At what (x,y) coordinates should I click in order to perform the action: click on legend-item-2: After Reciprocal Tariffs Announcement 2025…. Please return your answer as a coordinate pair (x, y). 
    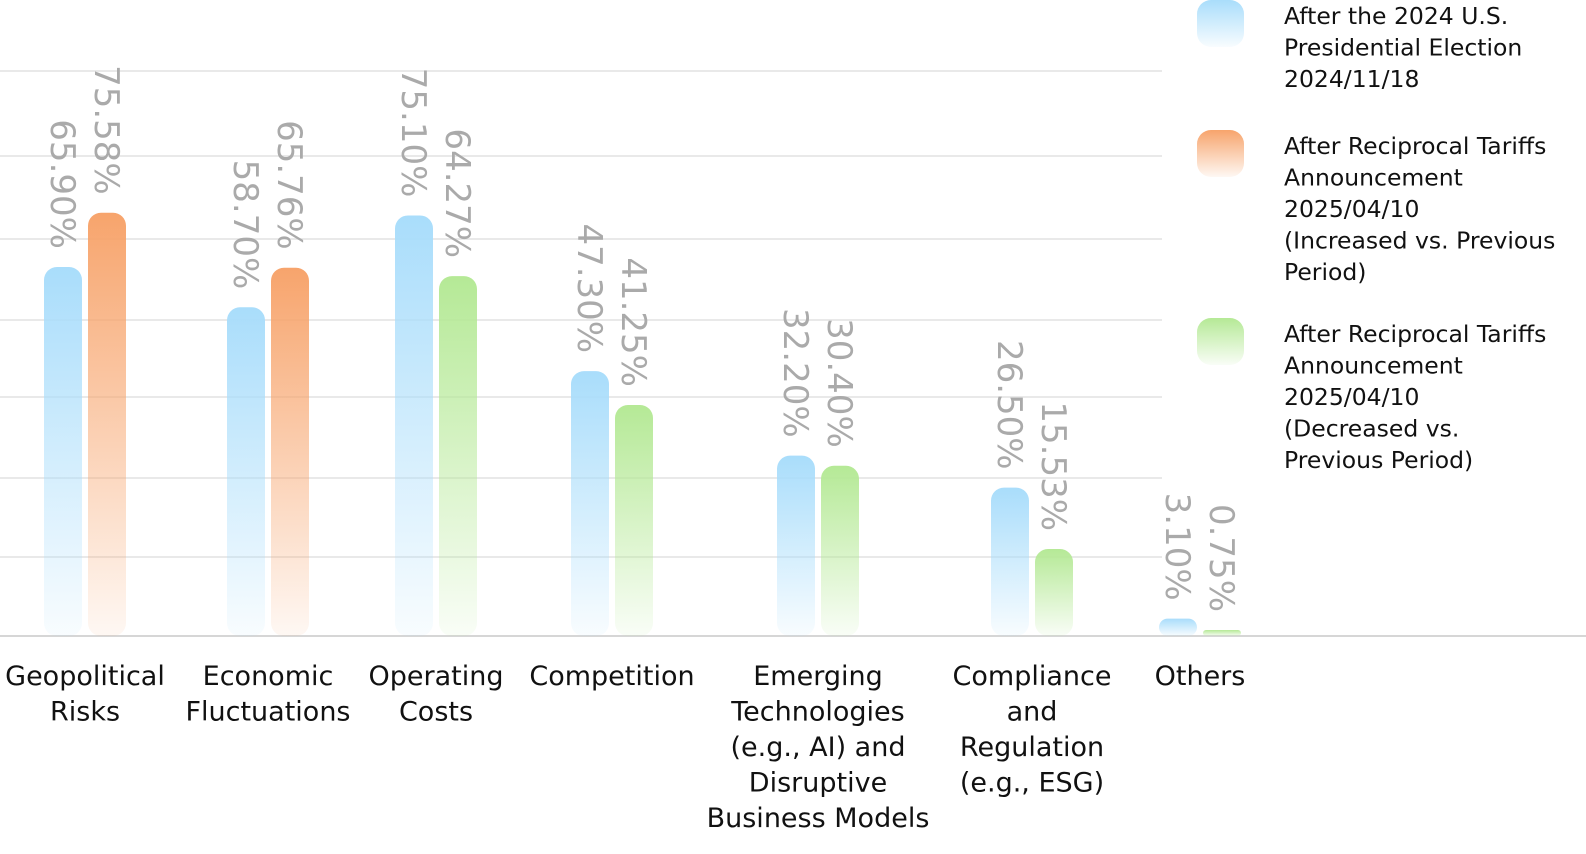
    Looking at the image, I should click on (1376, 208).